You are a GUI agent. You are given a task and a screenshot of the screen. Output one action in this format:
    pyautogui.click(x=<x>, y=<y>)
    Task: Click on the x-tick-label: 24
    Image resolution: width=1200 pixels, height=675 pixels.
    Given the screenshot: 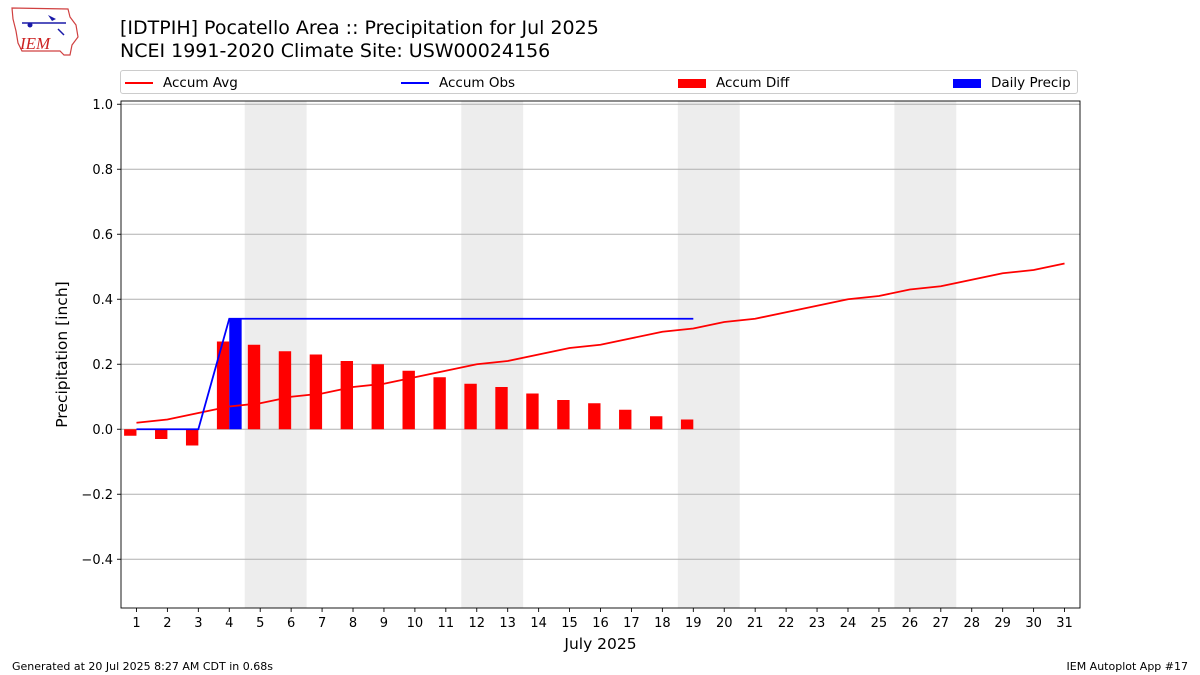 What is the action you would take?
    pyautogui.click(x=848, y=623)
    